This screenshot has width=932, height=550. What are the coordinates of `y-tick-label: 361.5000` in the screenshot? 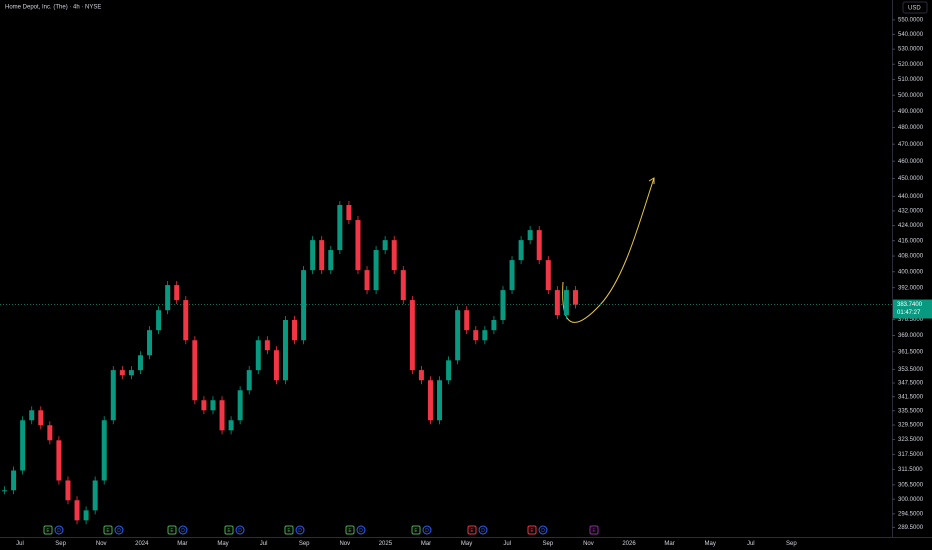 It's located at (911, 352).